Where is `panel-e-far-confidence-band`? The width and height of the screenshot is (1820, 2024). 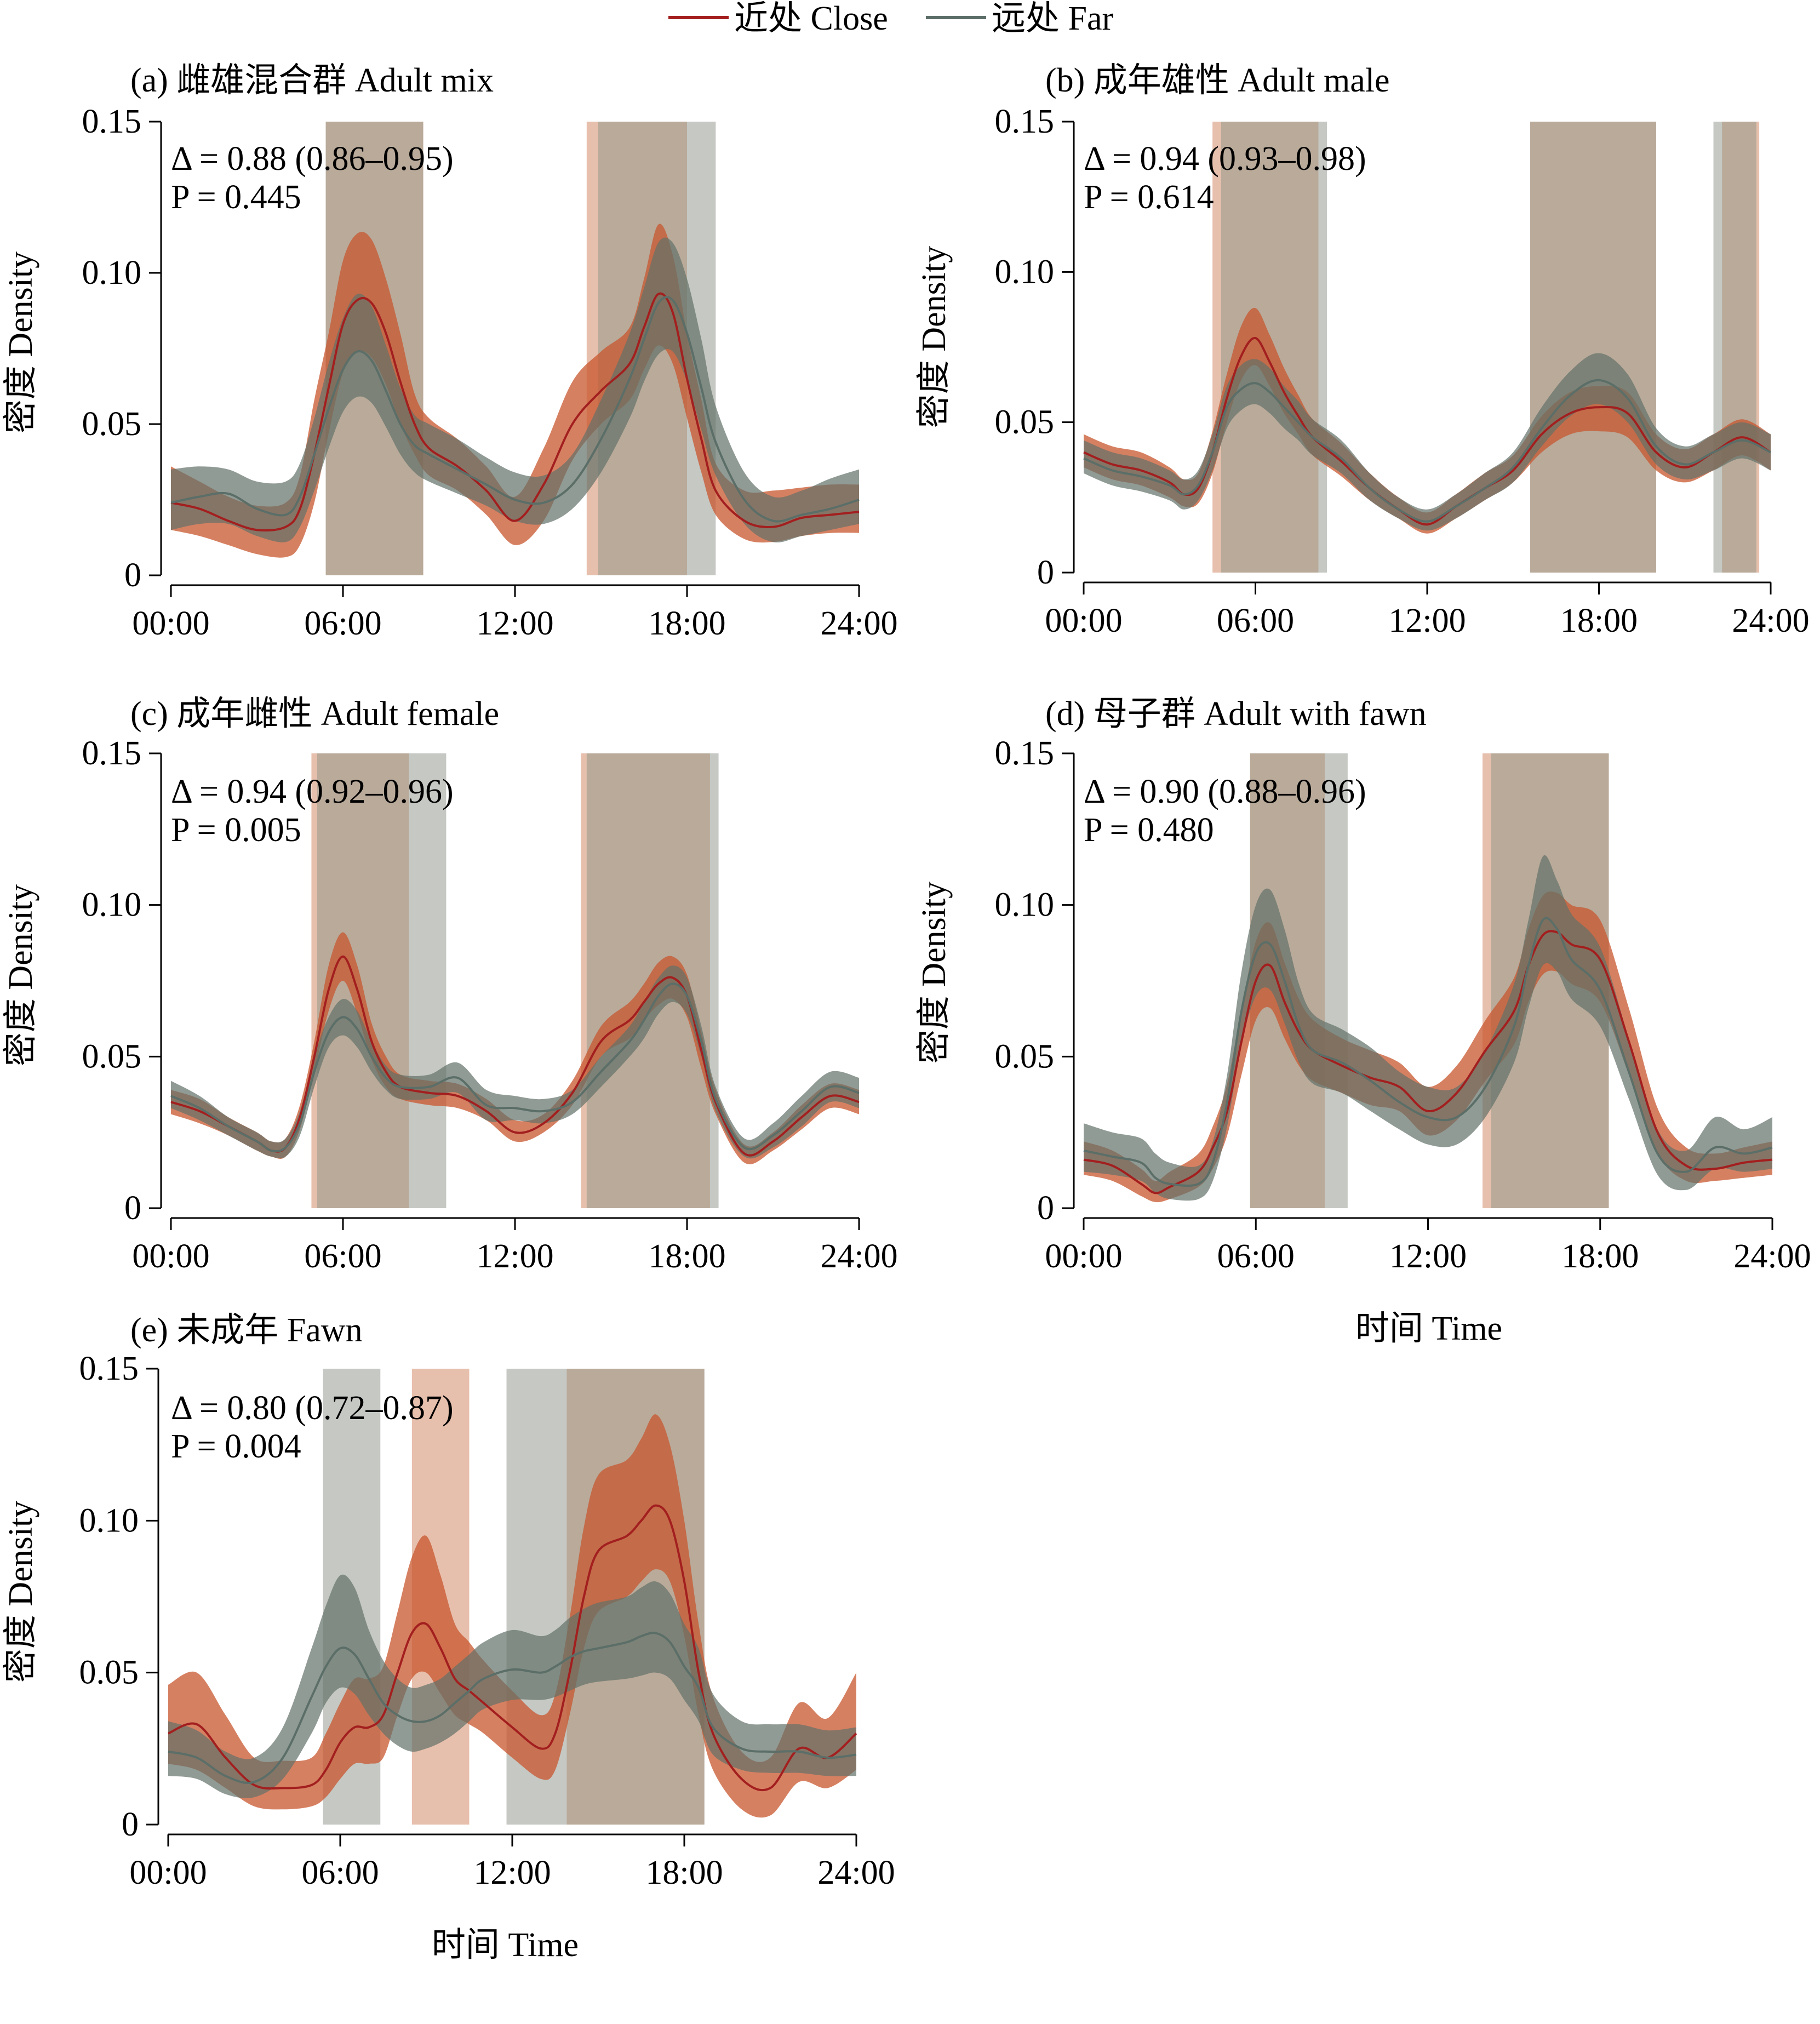
panel-e-far-confidence-band is located at coordinates (512, 1686).